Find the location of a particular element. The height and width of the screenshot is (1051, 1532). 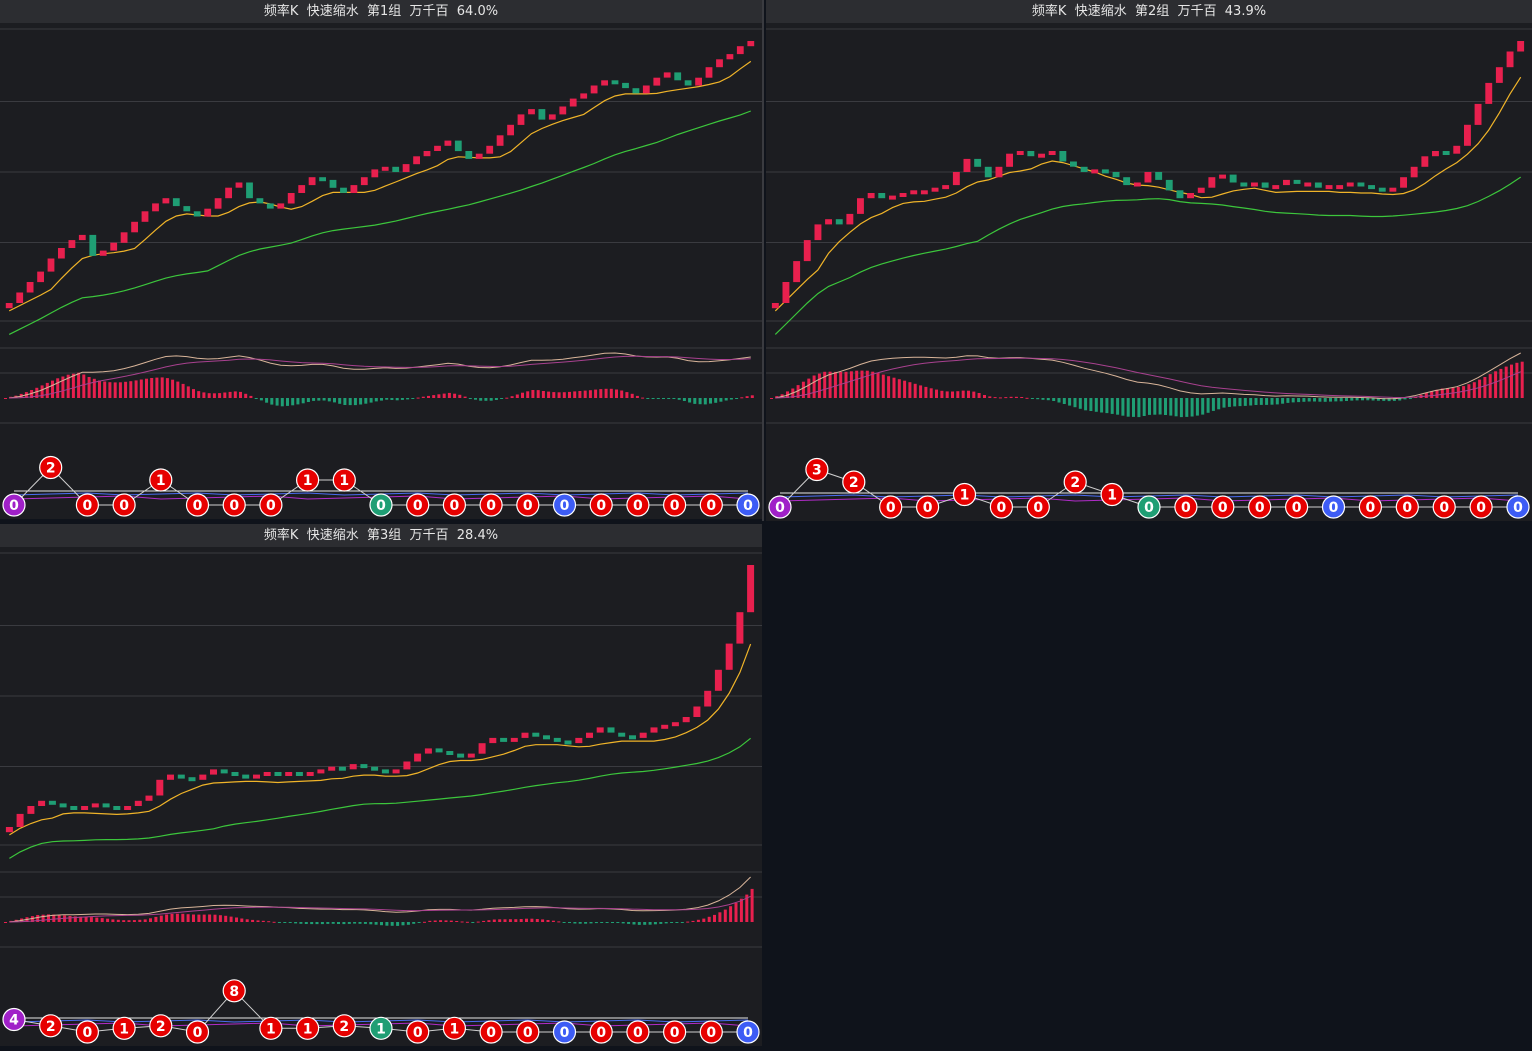

bubble-label: 2 is located at coordinates (1075, 483).